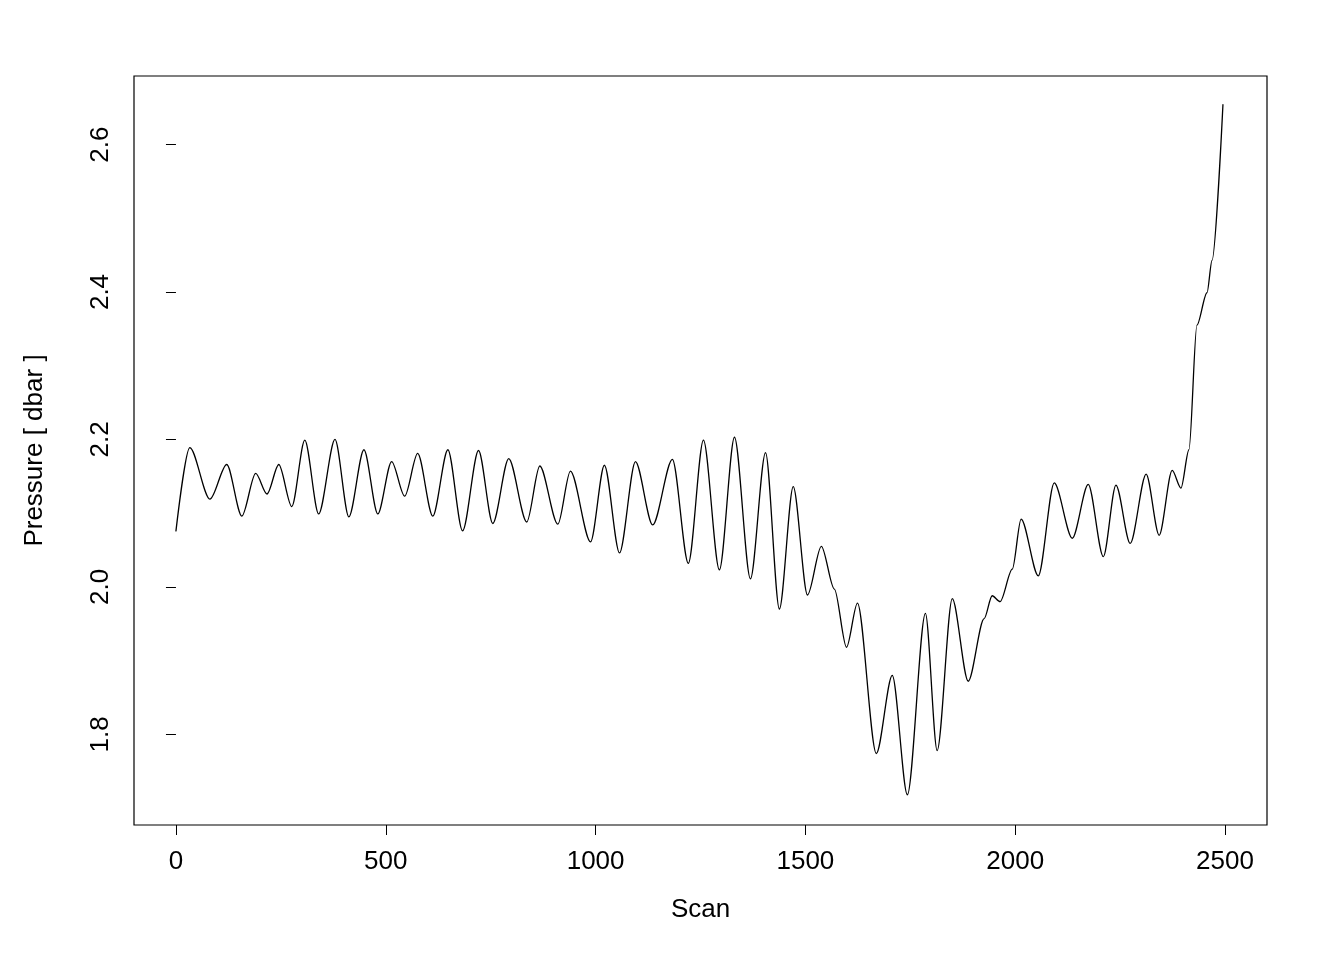  I want to click on x-tick-label: 2000, so click(1015, 860).